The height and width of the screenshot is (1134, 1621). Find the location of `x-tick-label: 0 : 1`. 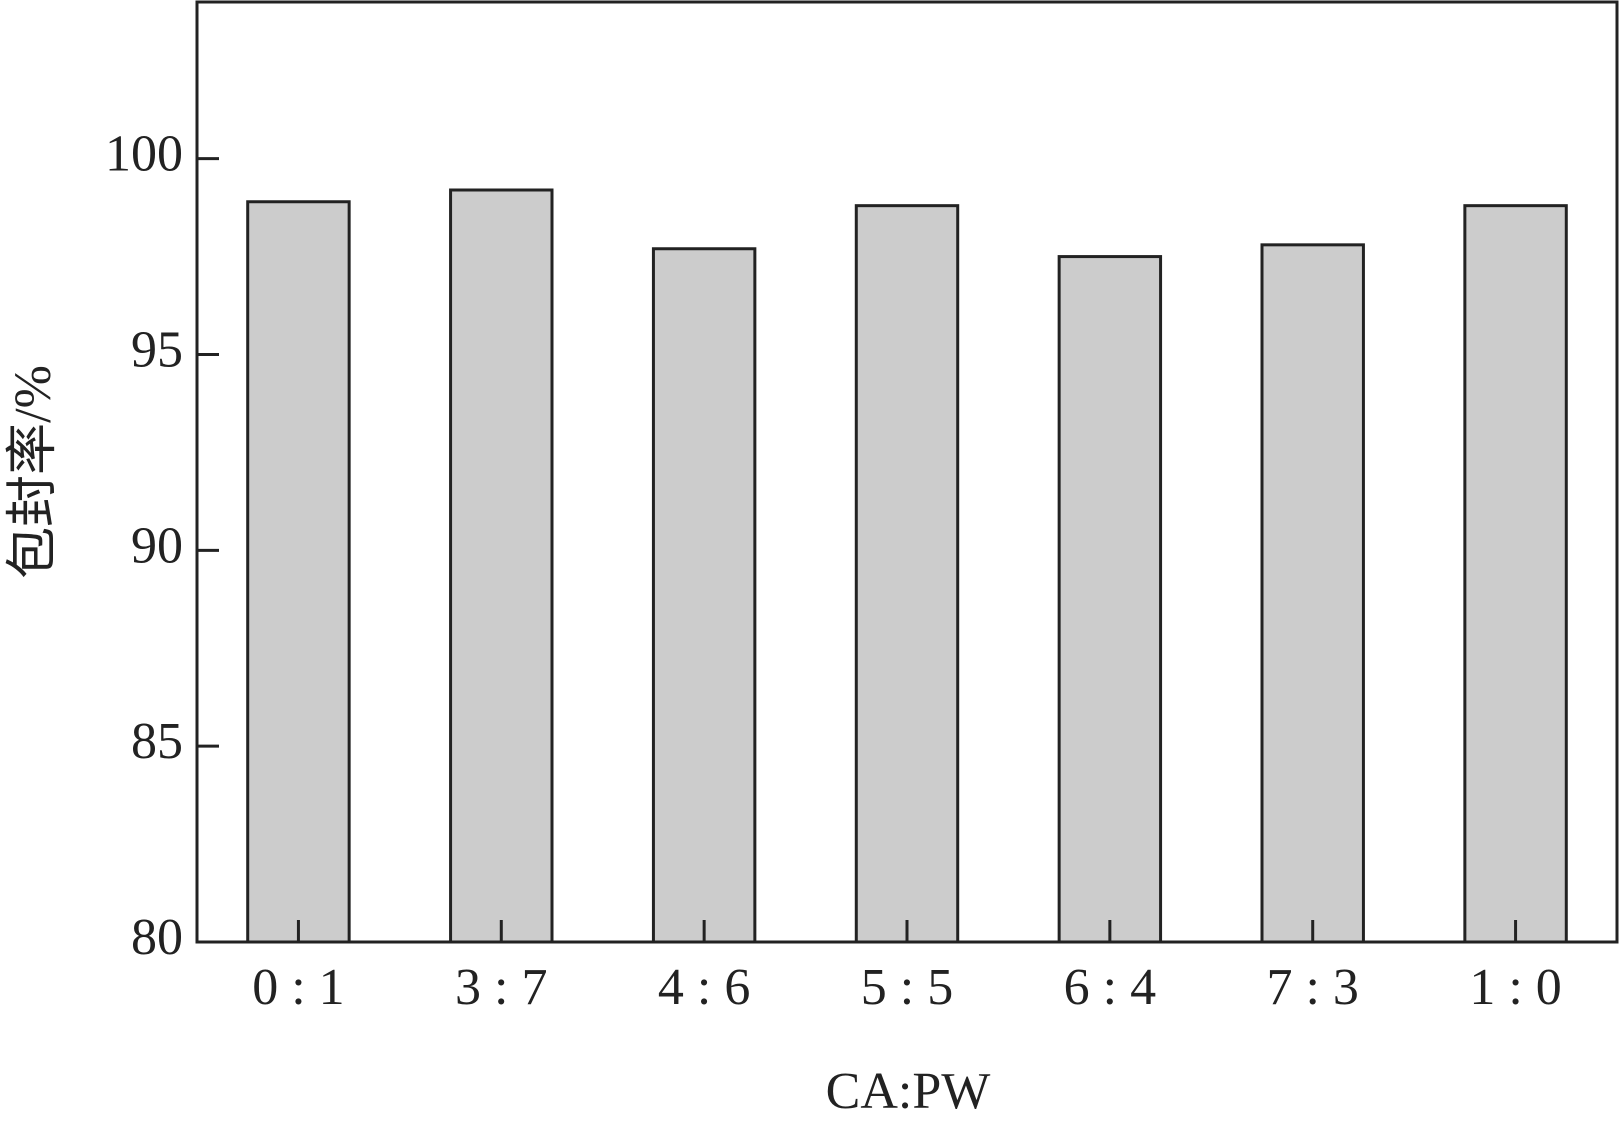

x-tick-label: 0 : 1 is located at coordinates (298, 987).